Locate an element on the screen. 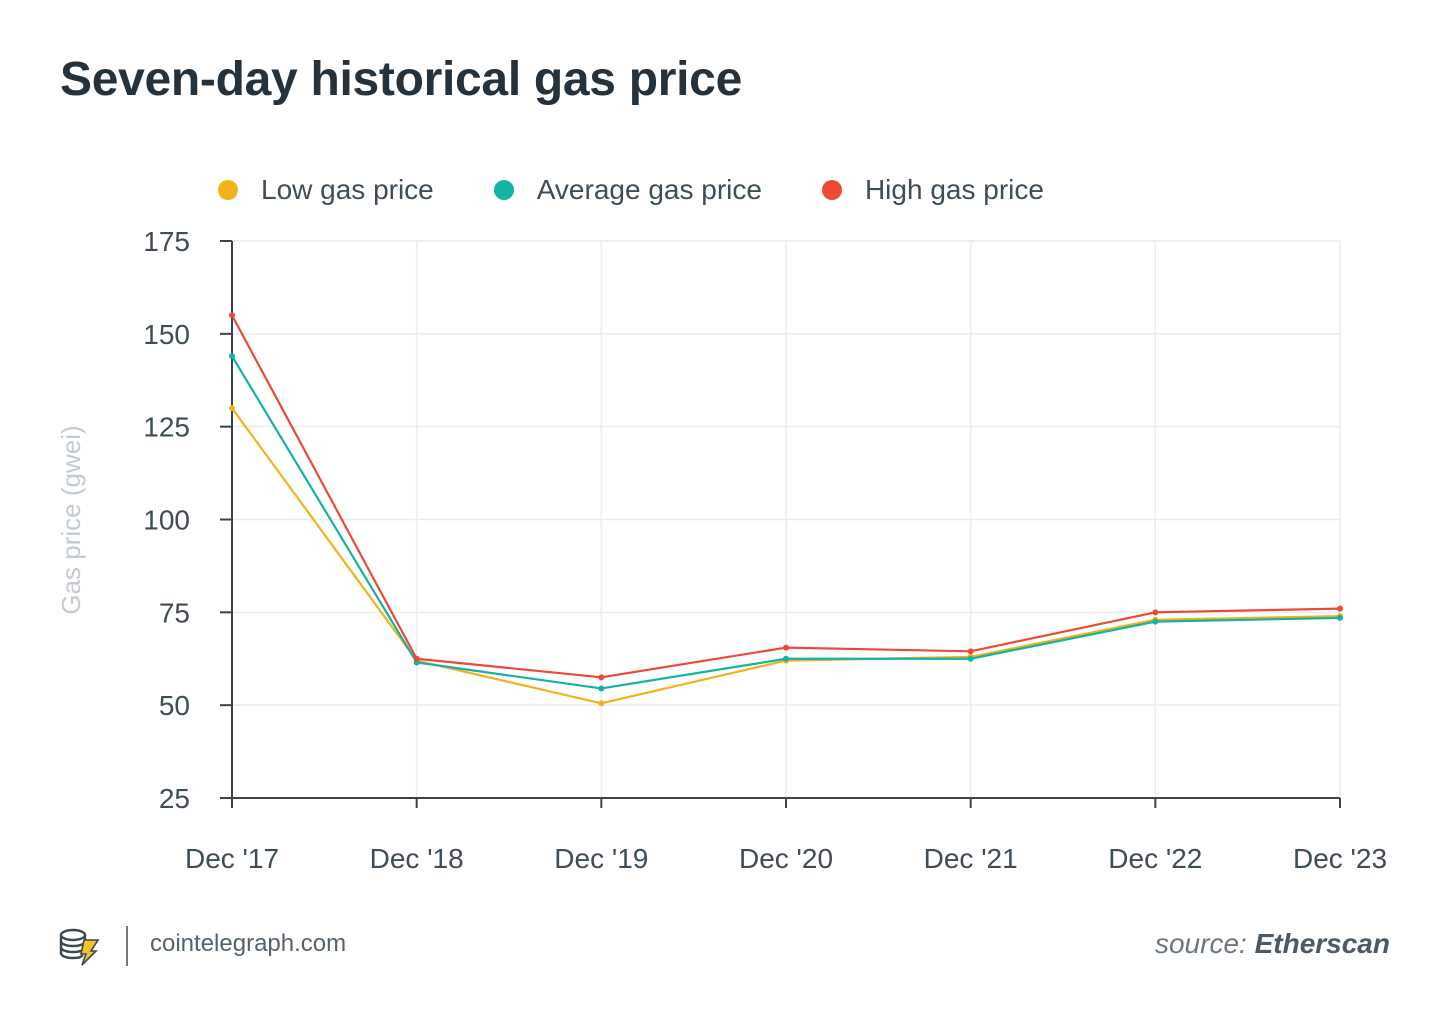 This screenshot has height=1026, width=1450. y-tick-label: 75 is located at coordinates (174, 612).